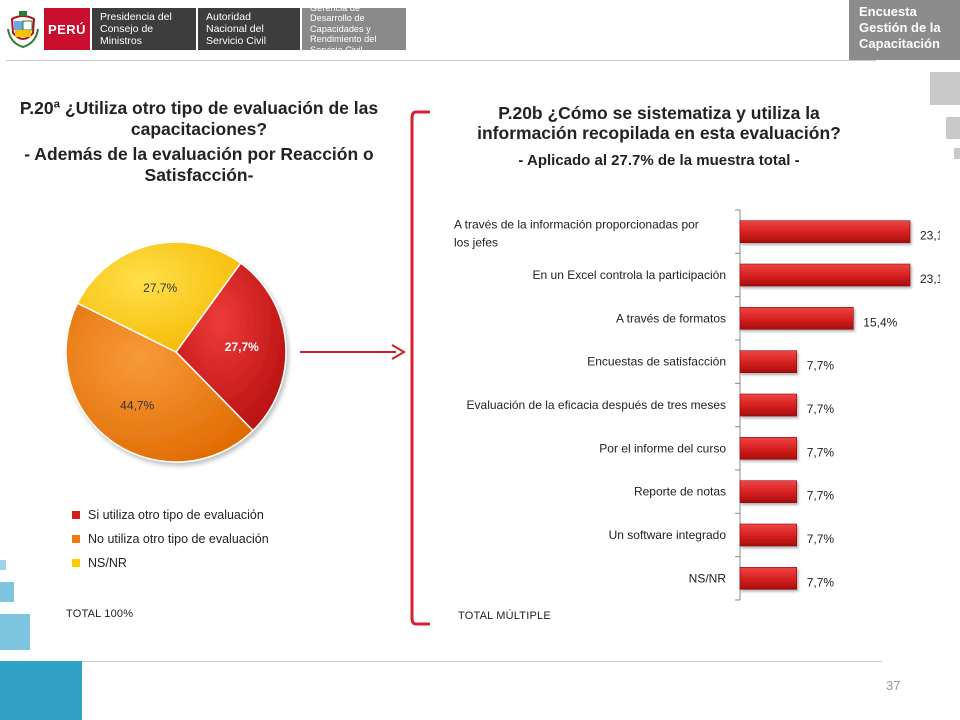  What do you see at coordinates (656, 362) in the screenshot?
I see `bar-category-label: Encuestas de satisfacción` at bounding box center [656, 362].